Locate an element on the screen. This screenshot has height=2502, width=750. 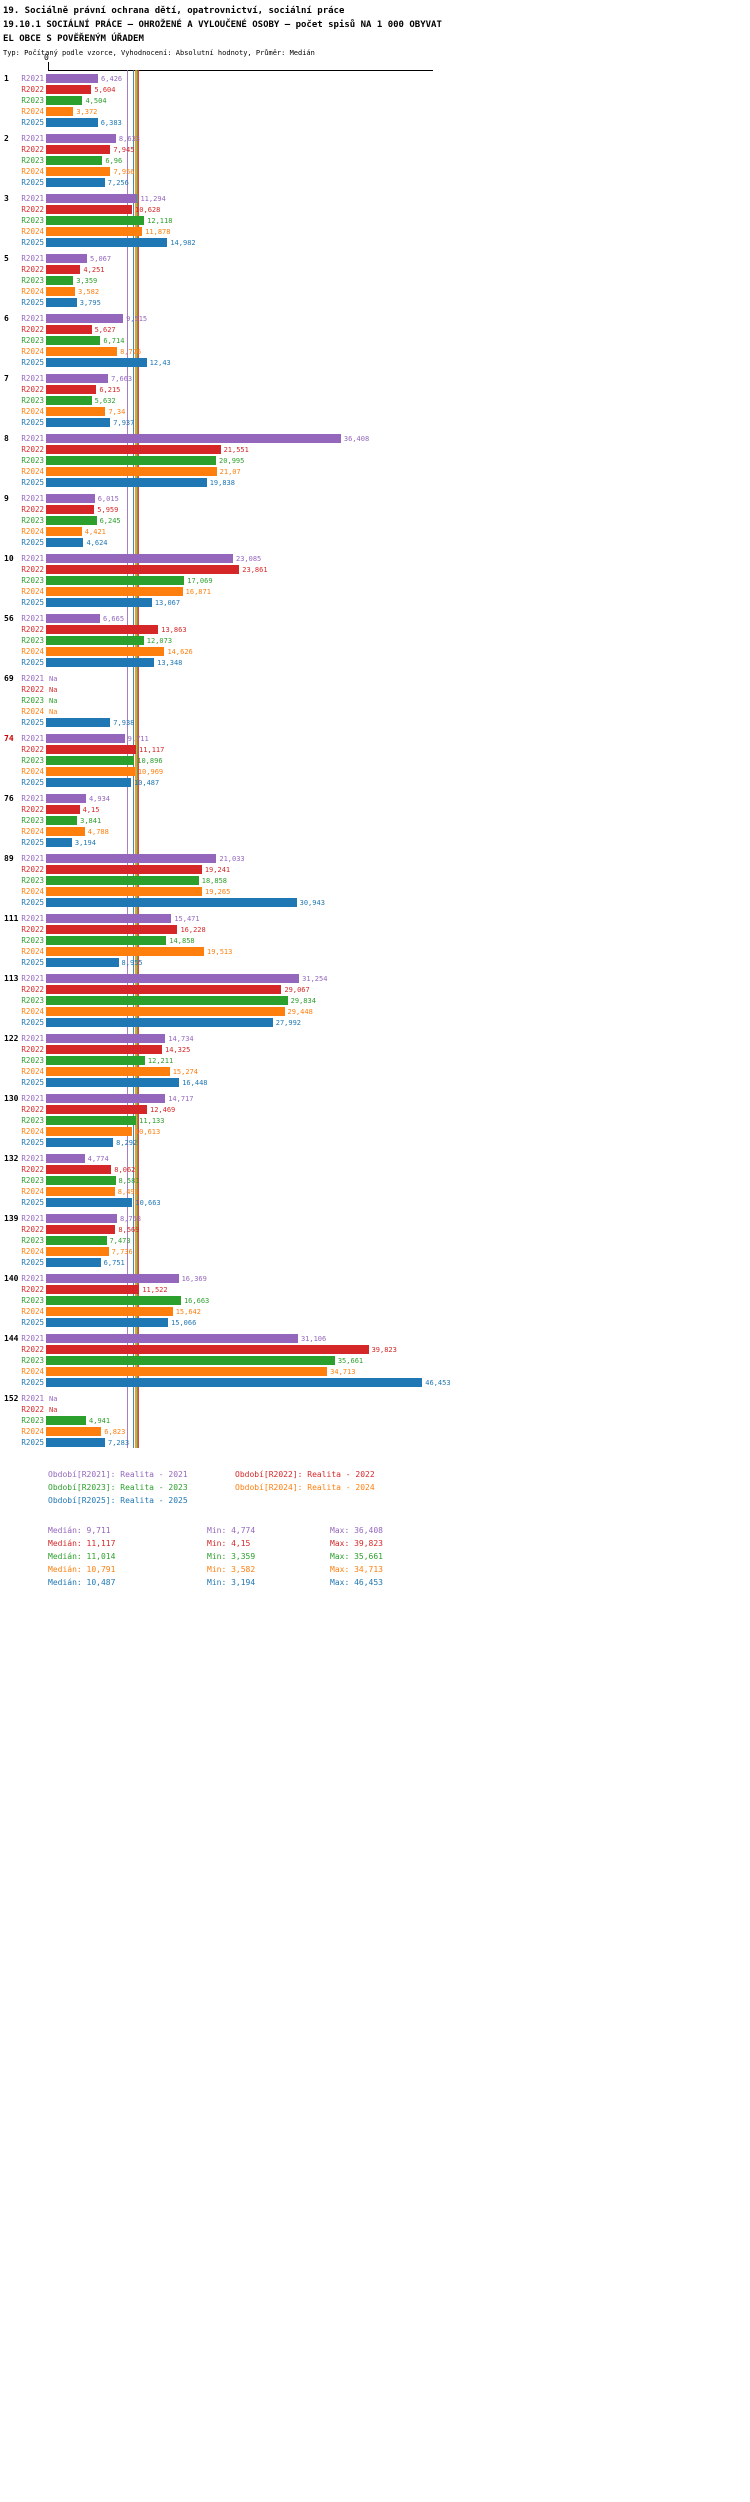
bar-value-label: 9,711 is located at coordinates (138, 738).